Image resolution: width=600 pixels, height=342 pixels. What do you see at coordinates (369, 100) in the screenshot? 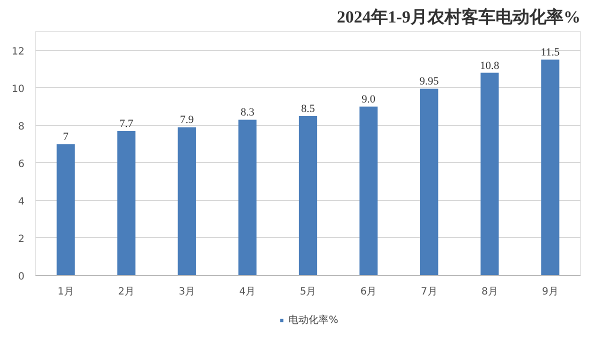
I see `data-label: 9.0` at bounding box center [369, 100].